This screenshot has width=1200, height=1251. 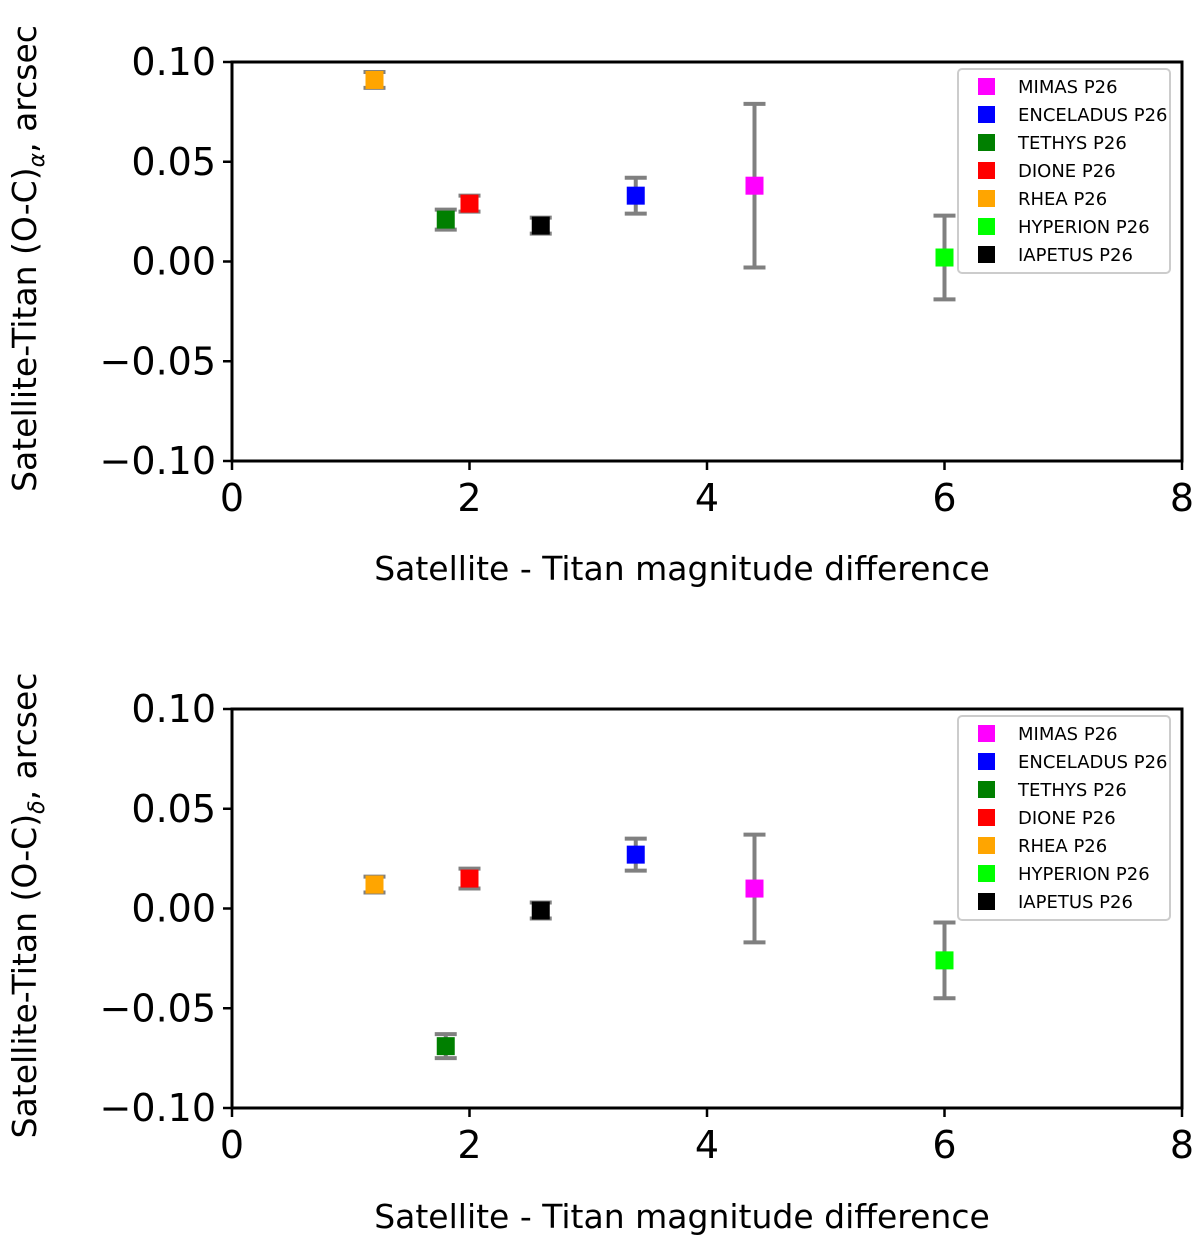 What do you see at coordinates (158, 361) in the screenshot?
I see `y-tick-label: −0.05` at bounding box center [158, 361].